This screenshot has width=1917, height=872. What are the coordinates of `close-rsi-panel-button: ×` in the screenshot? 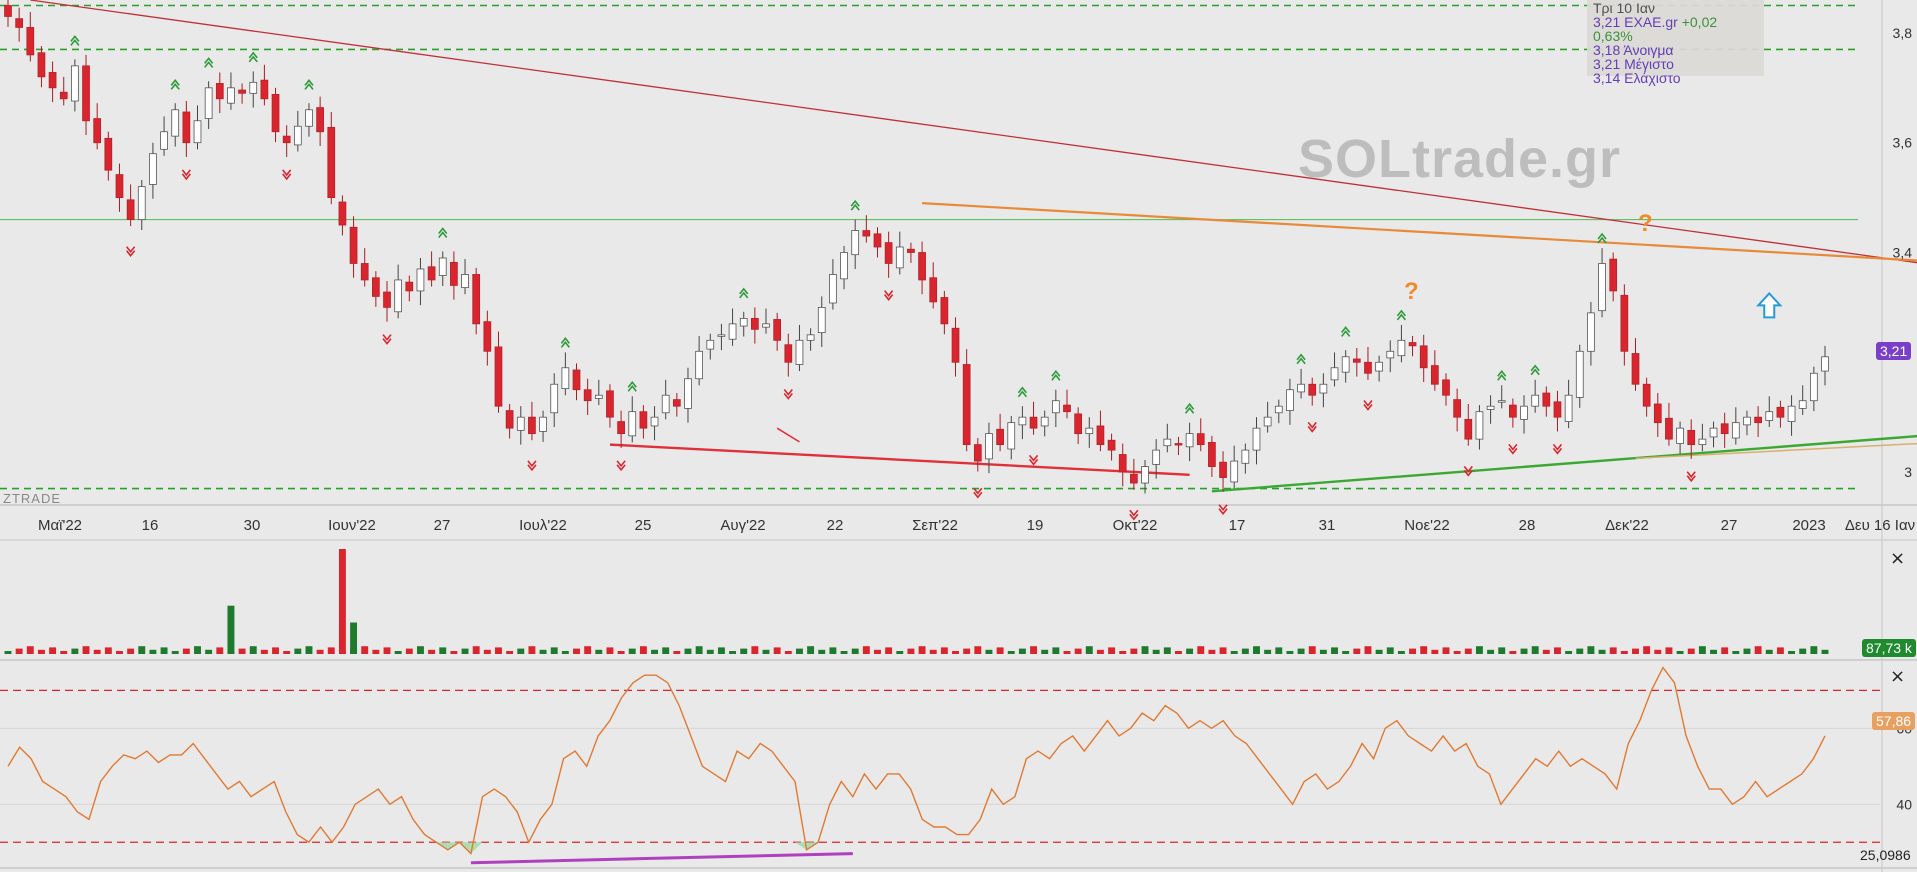 It's located at (1898, 676).